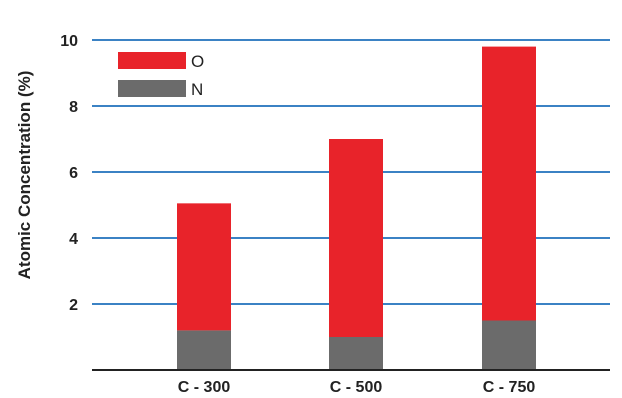  Describe the element at coordinates (197, 89) in the screenshot. I see `legend-label-n: N` at that location.